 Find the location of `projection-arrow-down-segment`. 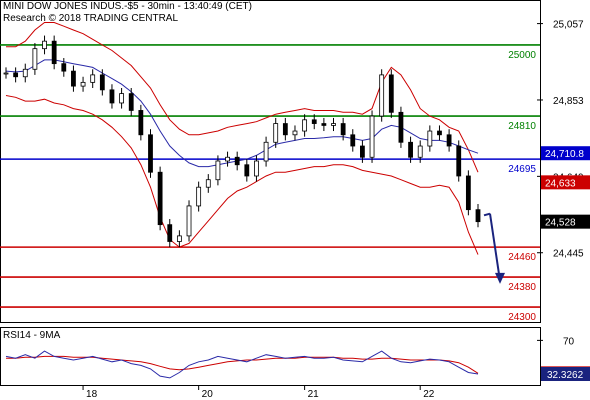

projection-arrow-down-segment is located at coordinates (495, 247).